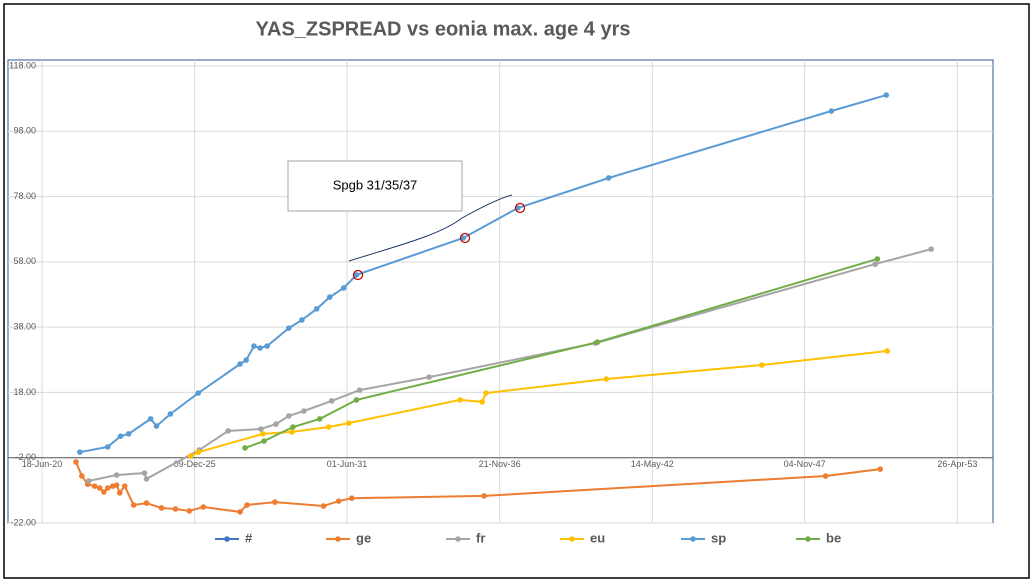 Image resolution: width=1033 pixels, height=588 pixels. I want to click on y-tick-label: 58.00, so click(24, 261).